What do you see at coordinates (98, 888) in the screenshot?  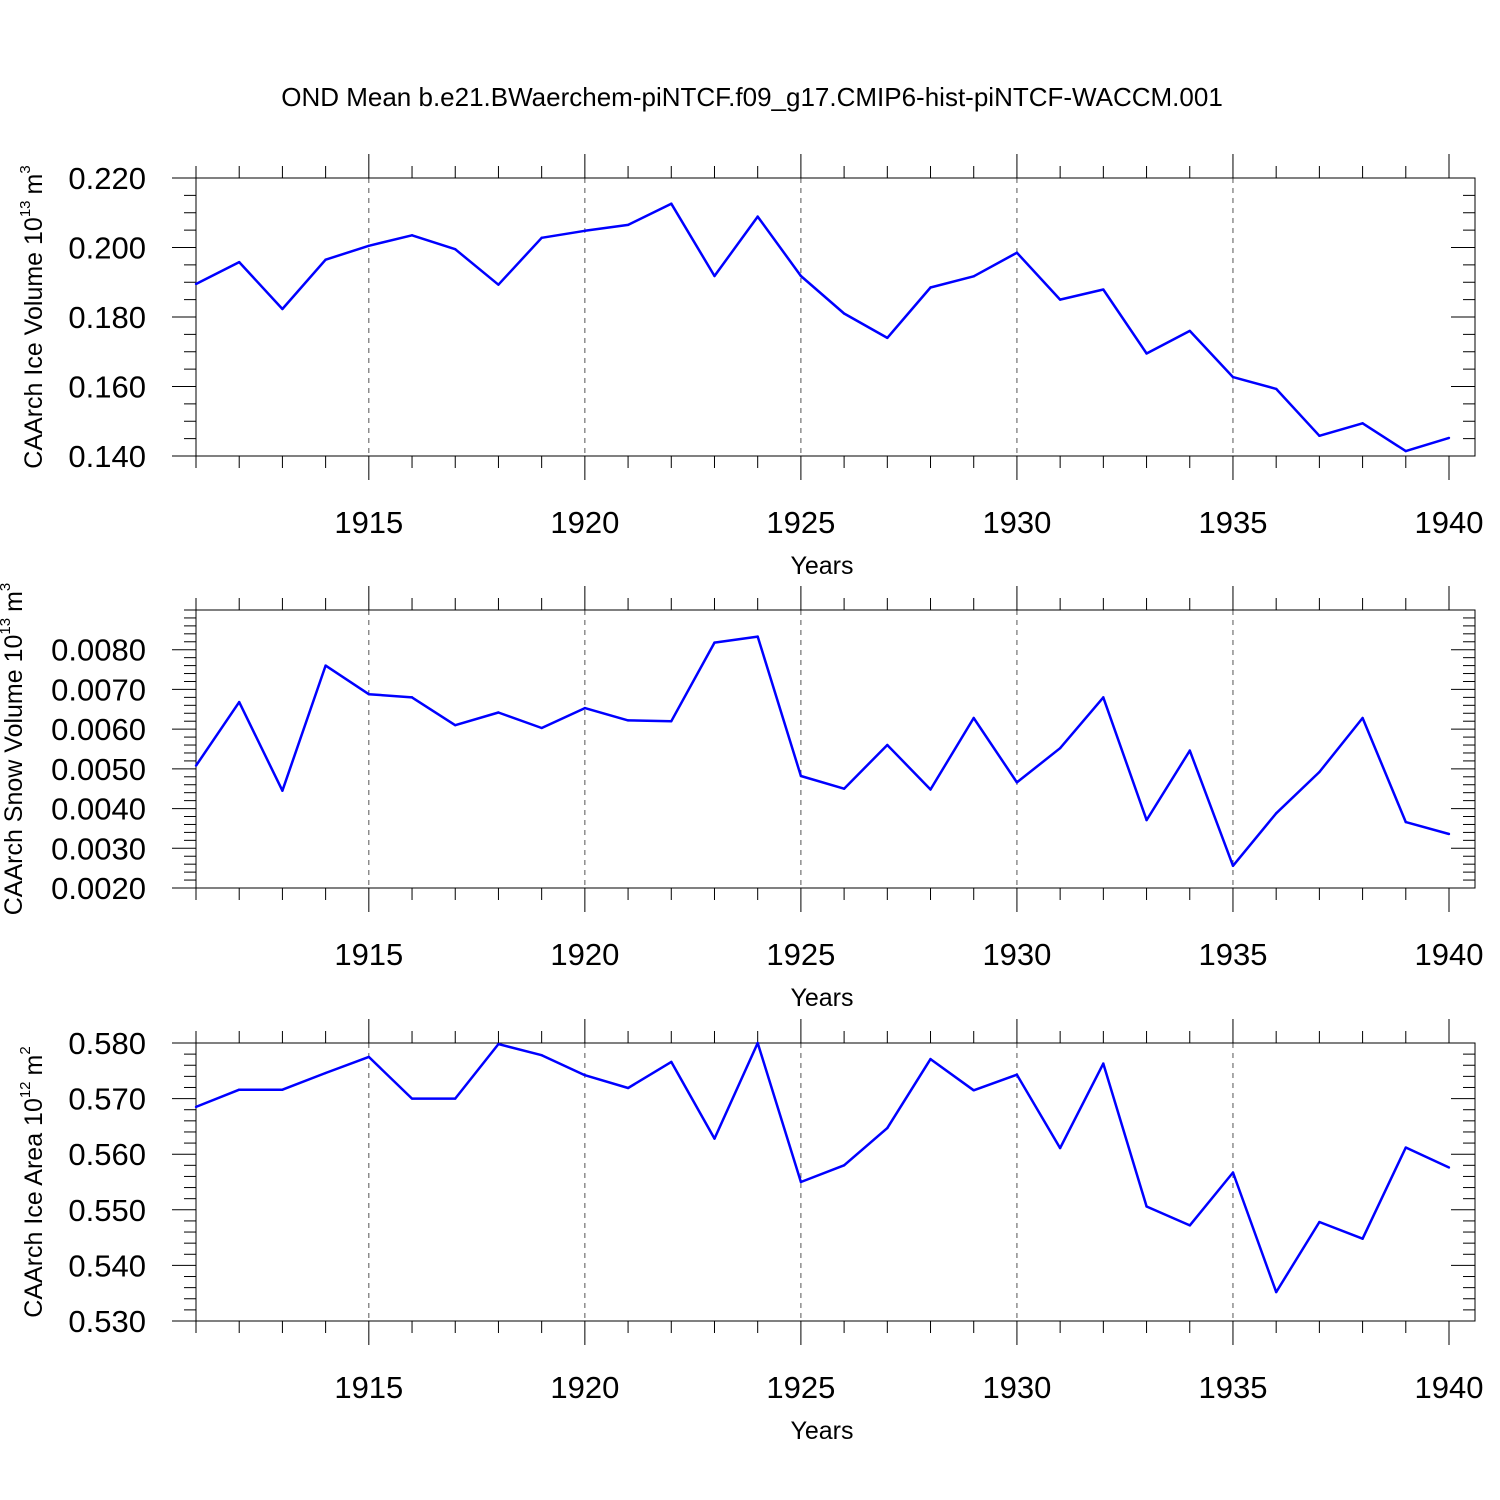 I see `y-tick-label: 0.0020` at bounding box center [98, 888].